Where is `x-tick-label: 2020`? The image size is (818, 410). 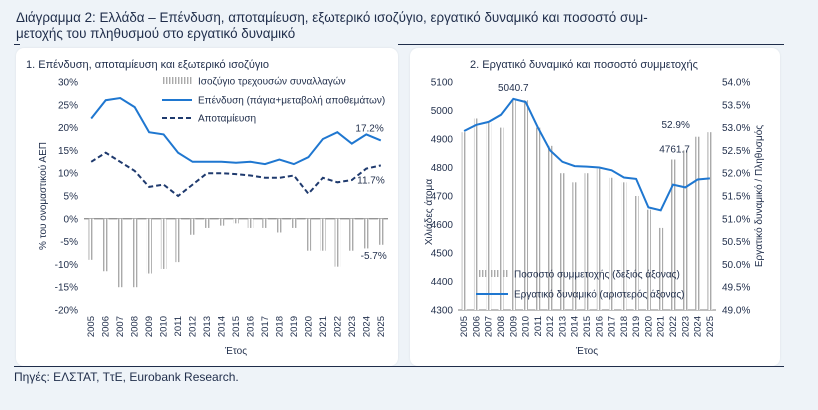
x-tick-label: 2020 is located at coordinates (648, 326).